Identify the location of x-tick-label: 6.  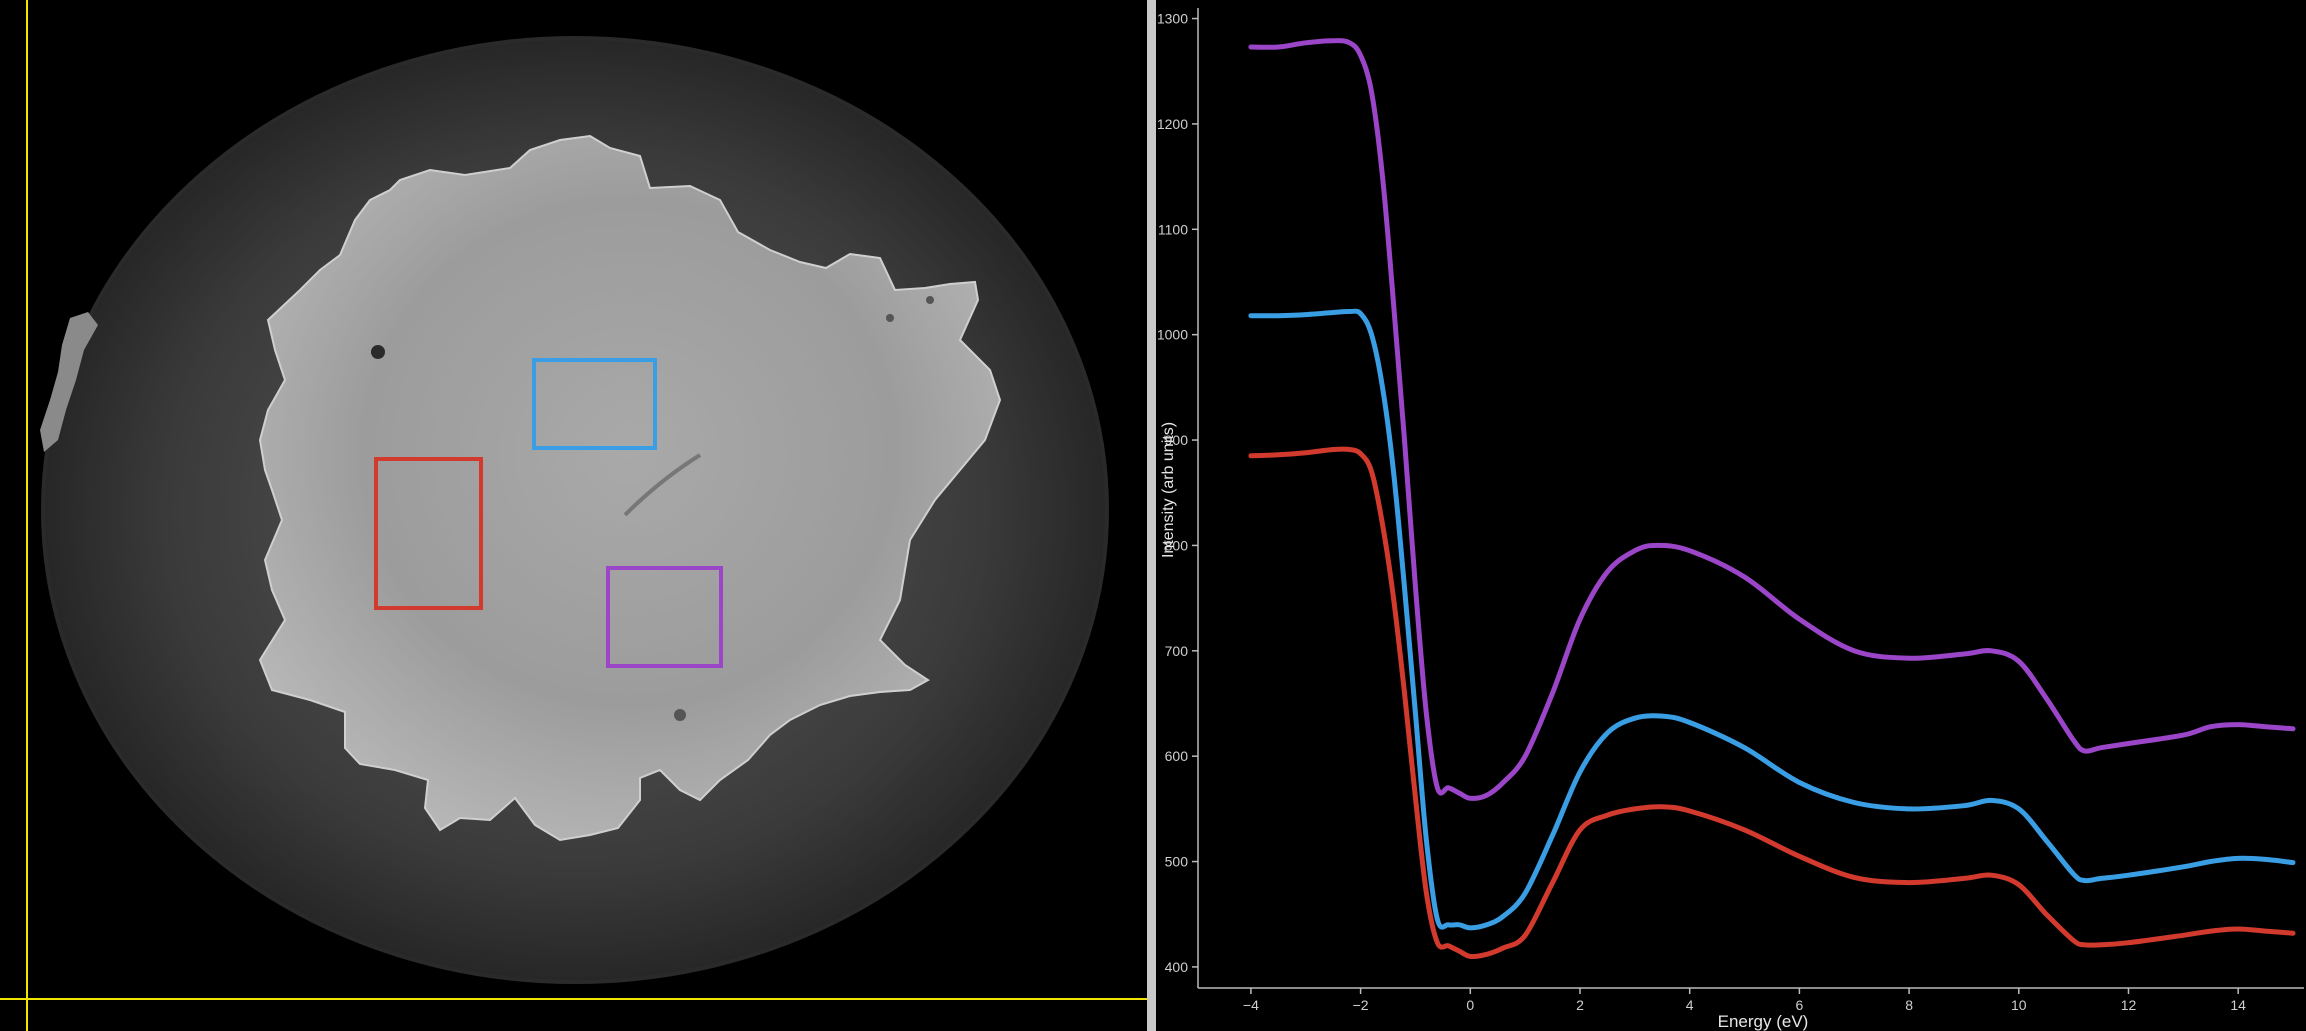
(1799, 1005).